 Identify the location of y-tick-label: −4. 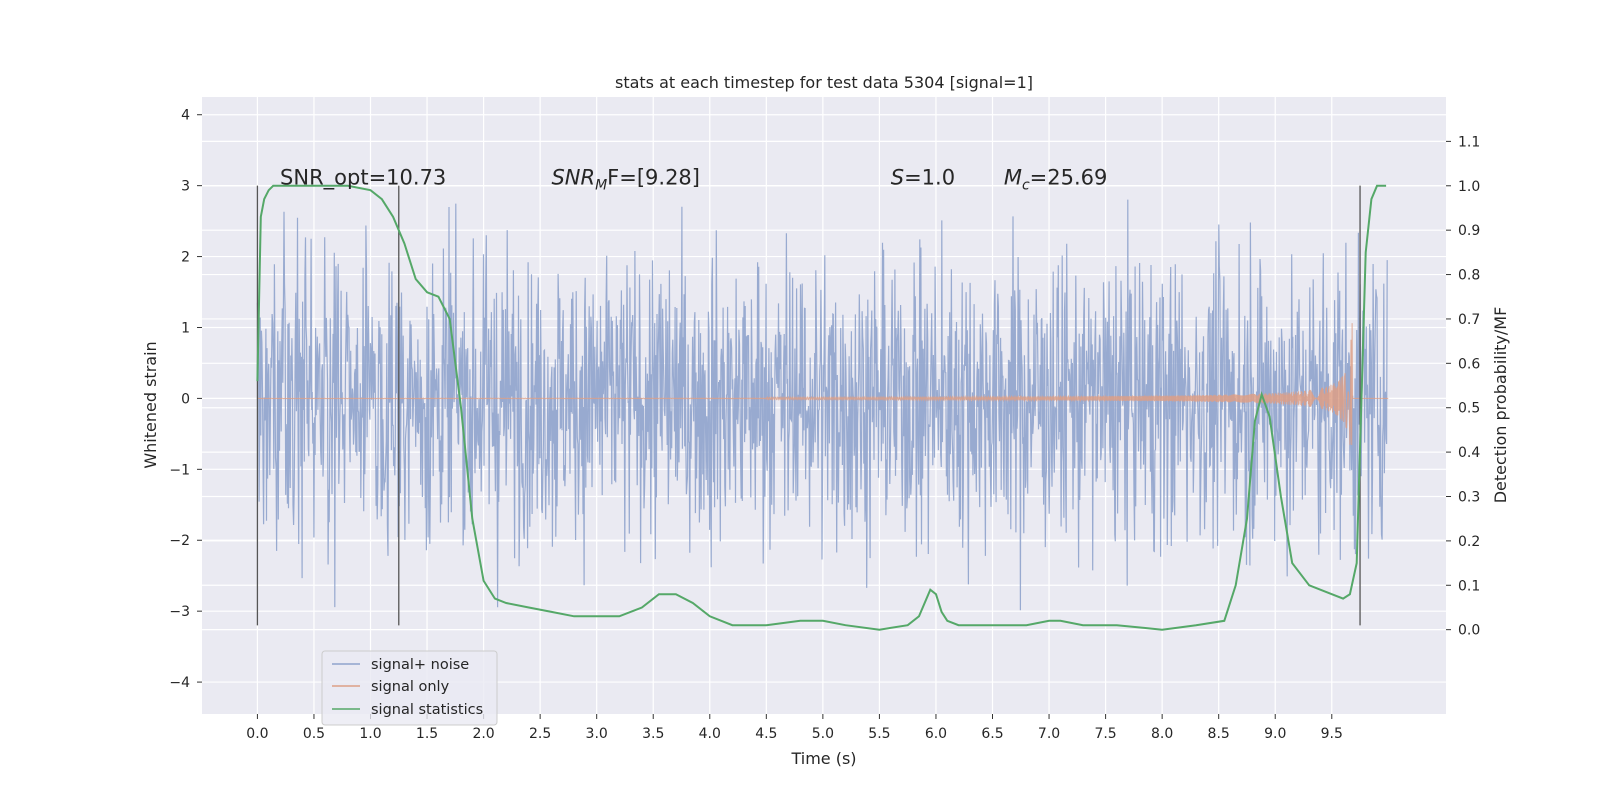
(179, 683).